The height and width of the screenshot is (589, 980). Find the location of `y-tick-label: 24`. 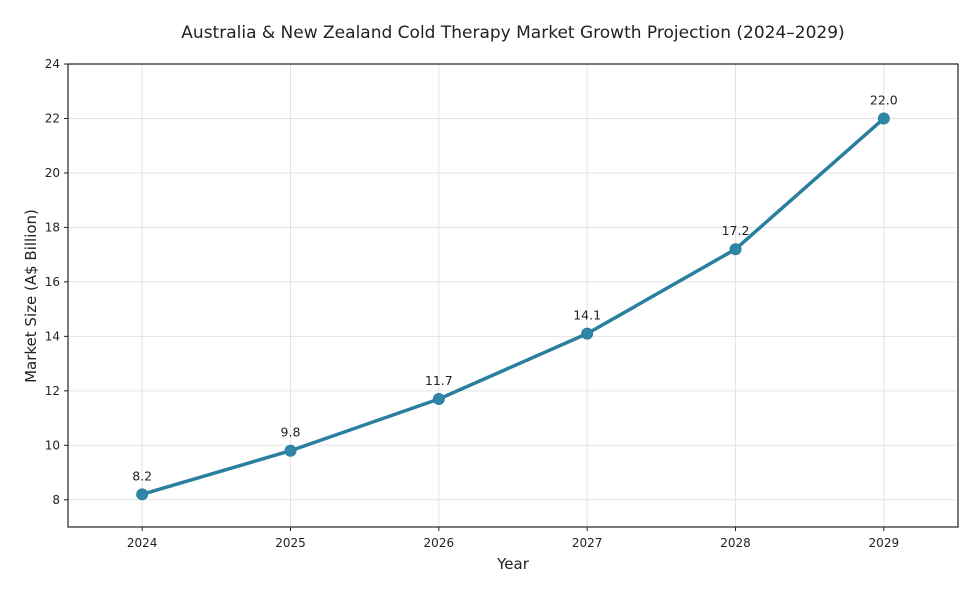

y-tick-label: 24 is located at coordinates (52, 64).